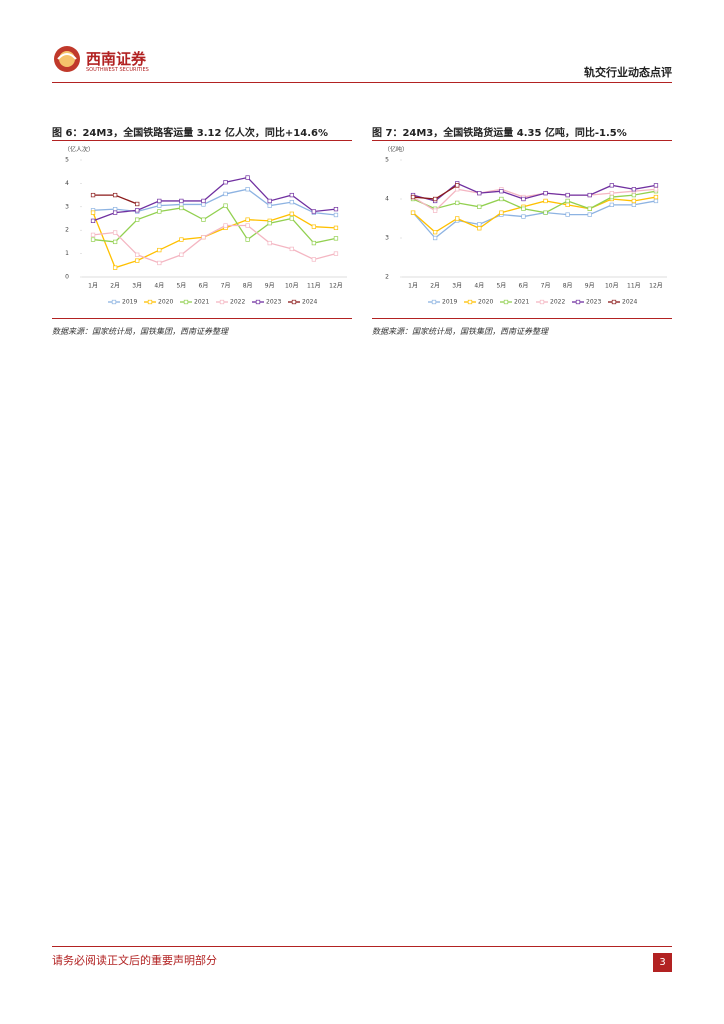 Image resolution: width=724 pixels, height=1024 pixels. What do you see at coordinates (460, 331) in the screenshot?
I see `chart-source: 数据来源：国家统计局，国铁集团，西南证券整理` at bounding box center [460, 331].